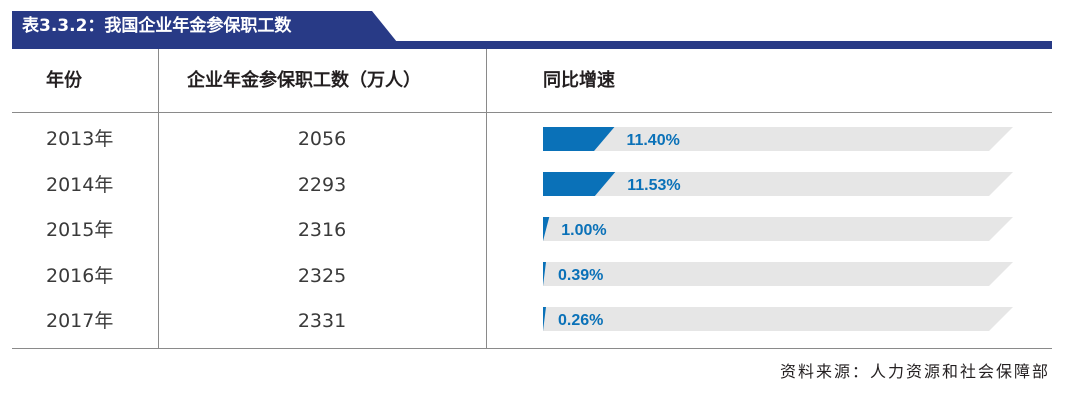  Describe the element at coordinates (532, 112) in the screenshot. I see `header-rule` at that location.